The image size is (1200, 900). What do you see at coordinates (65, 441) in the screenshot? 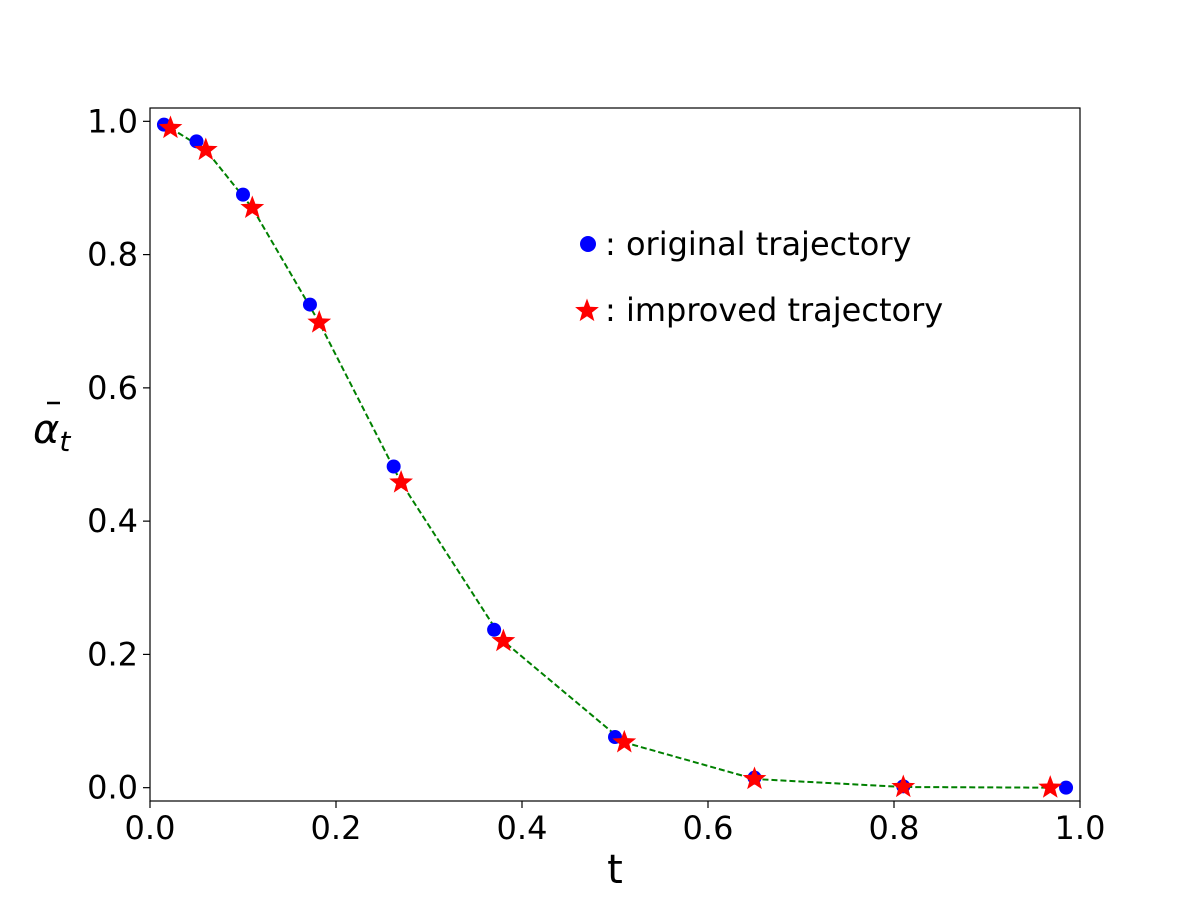
I see `y-axis-label-subscript: t` at bounding box center [65, 441].